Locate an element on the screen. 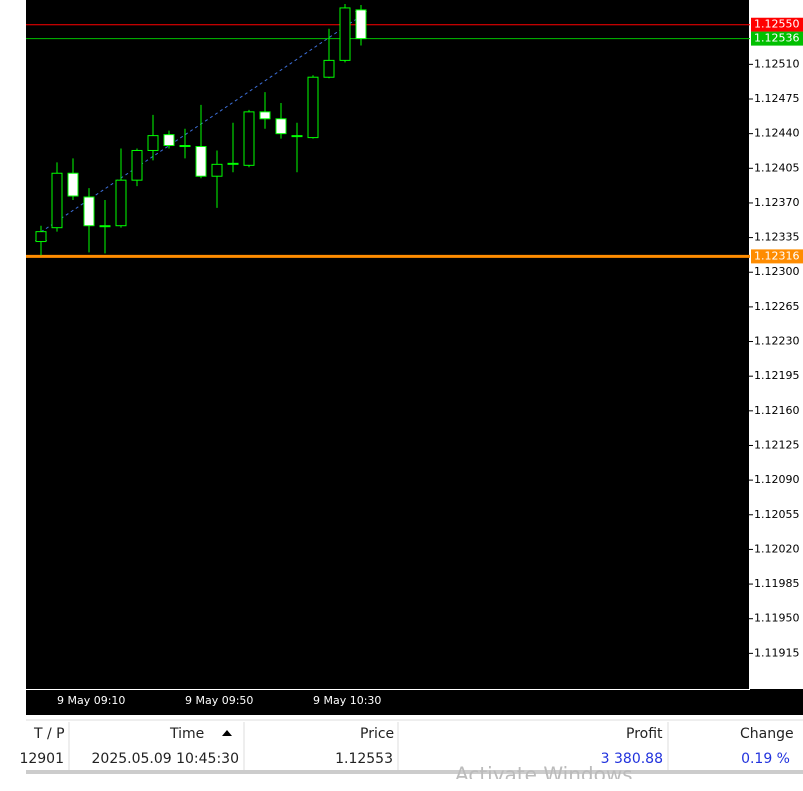 Image resolution: width=803 pixels, height=791 pixels. bottom-cover is located at coordinates (401, 785).